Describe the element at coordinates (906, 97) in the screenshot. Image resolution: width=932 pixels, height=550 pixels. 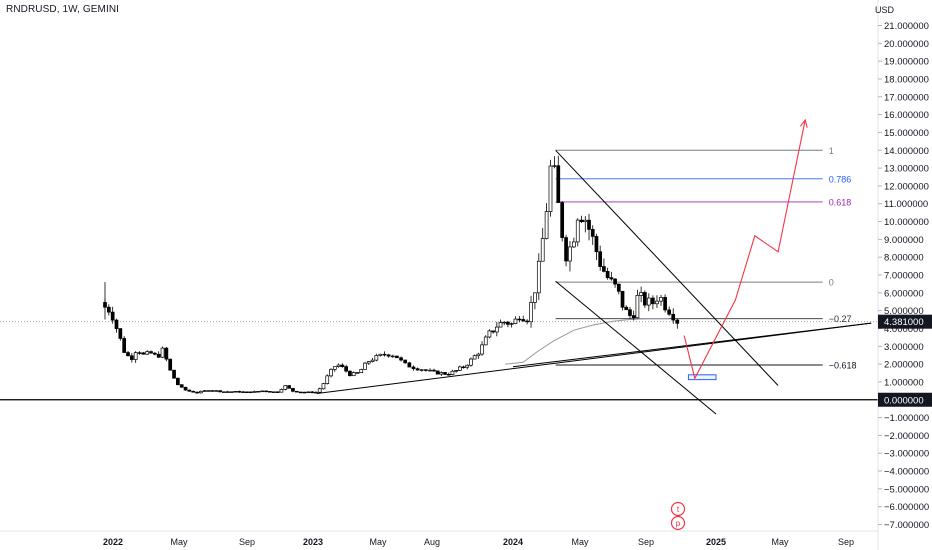
I see `y-tick-label: 17.000000` at that location.